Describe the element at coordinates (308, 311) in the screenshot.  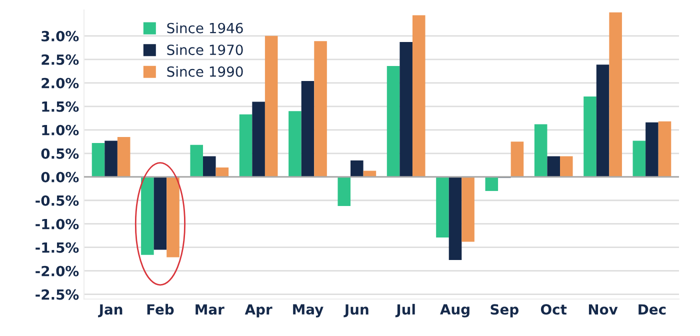
I see `x-tick-label: May` at that location.